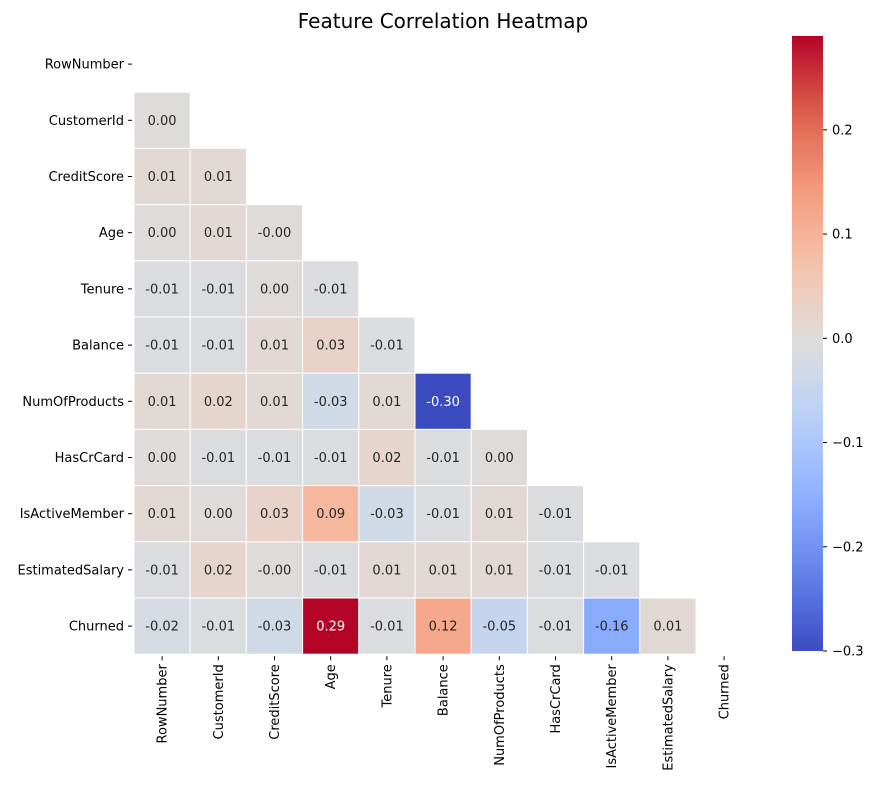 The height and width of the screenshot is (786, 876). I want to click on cell-value-label: -0.02, so click(162, 627).